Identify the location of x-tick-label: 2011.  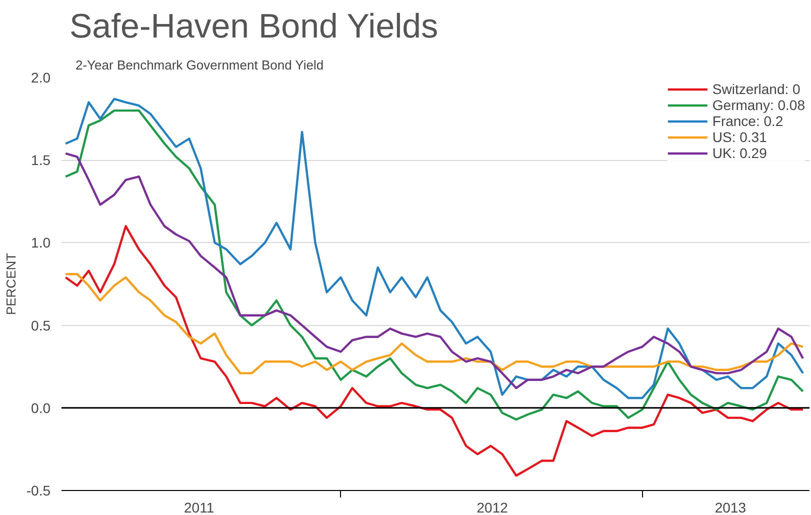
(199, 507).